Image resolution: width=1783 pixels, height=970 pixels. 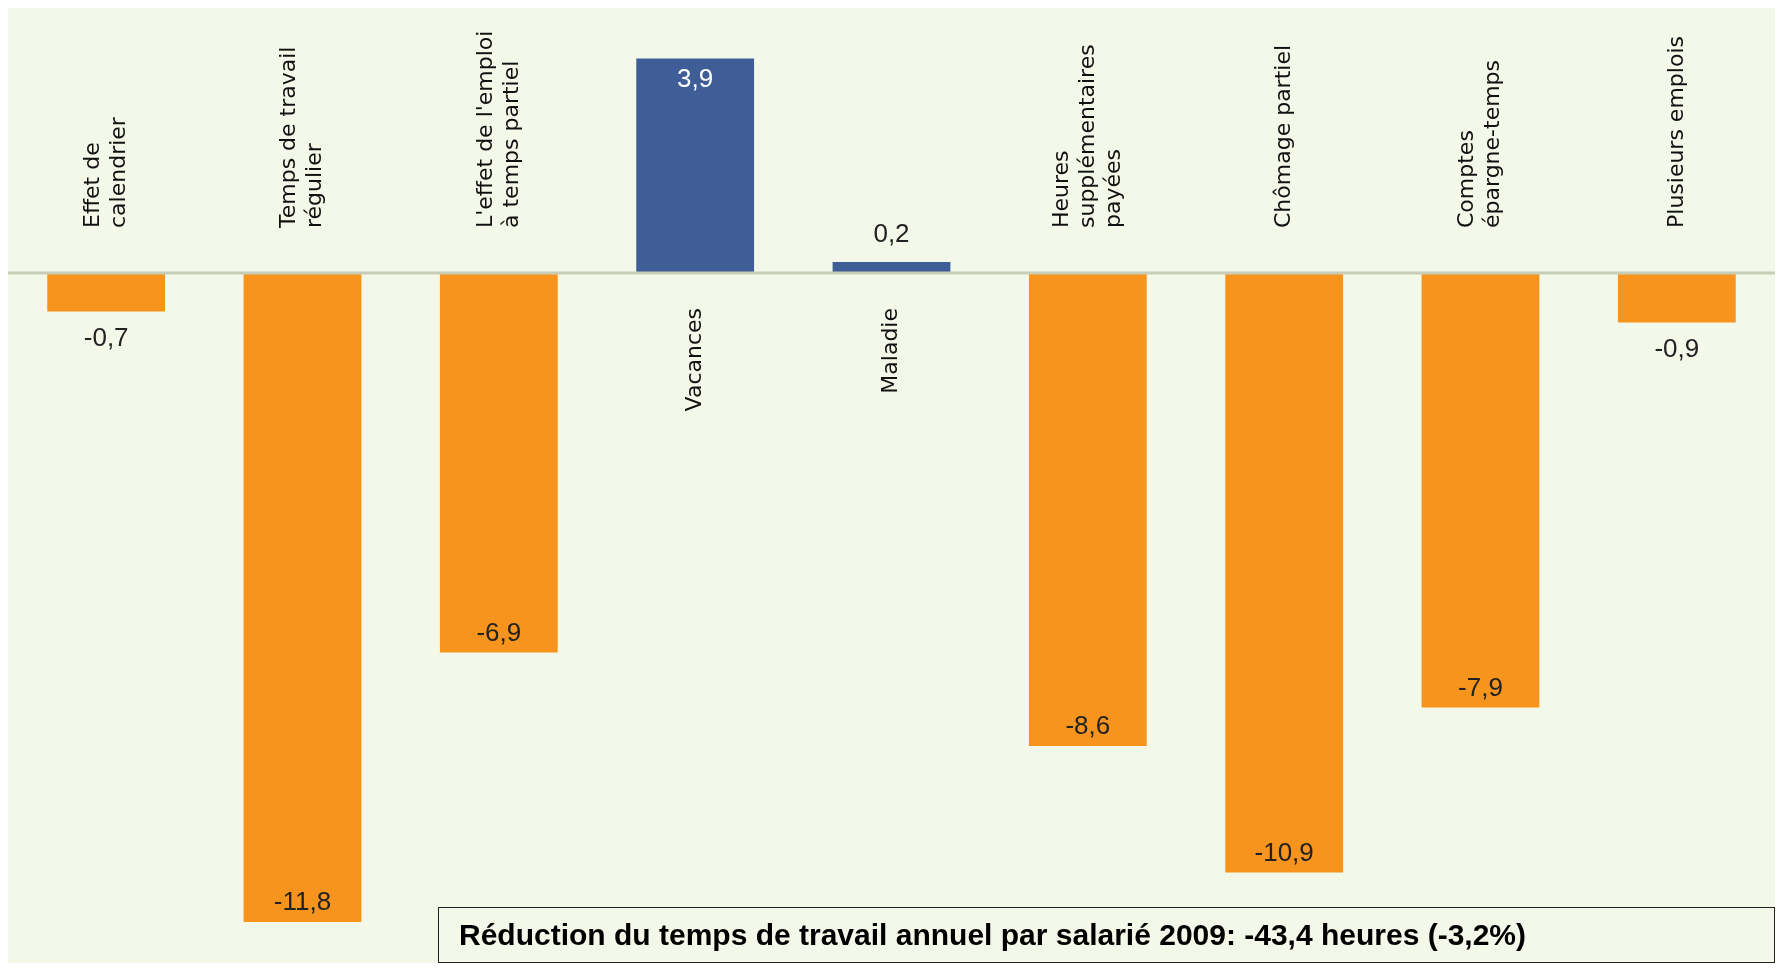 I want to click on x-tick-label: L'effet de l'emploi à temps partiel, so click(x=497, y=129).